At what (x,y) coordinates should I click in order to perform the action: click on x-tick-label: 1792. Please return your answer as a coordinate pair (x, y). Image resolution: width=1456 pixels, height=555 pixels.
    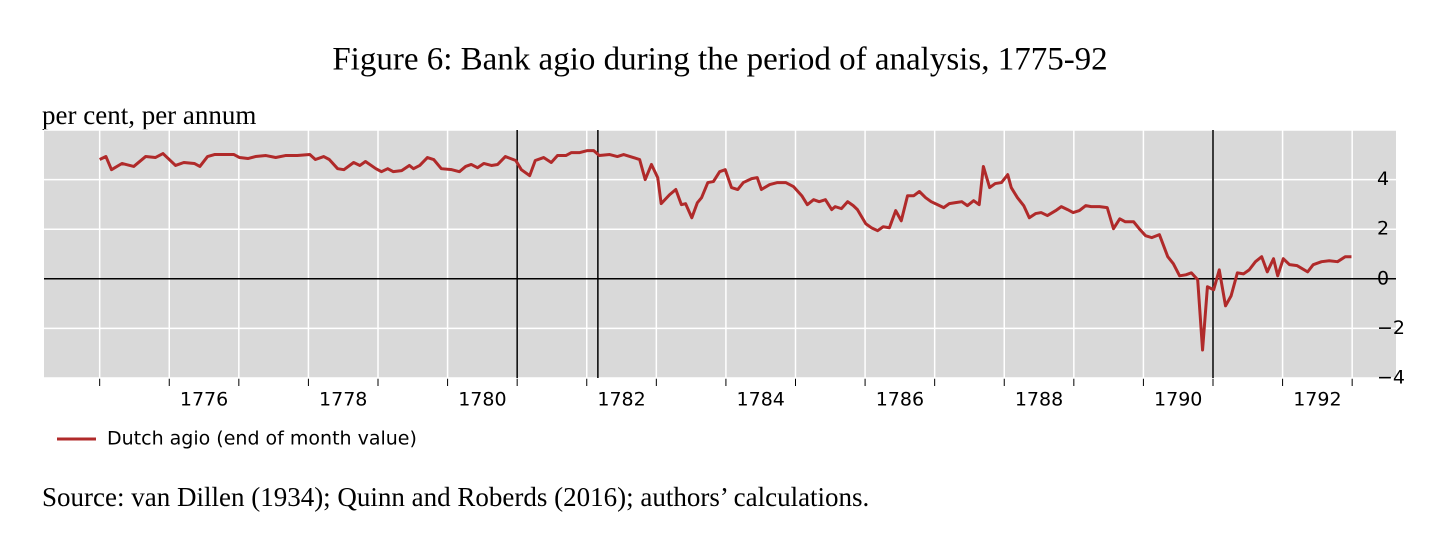
    Looking at the image, I should click on (1317, 400).